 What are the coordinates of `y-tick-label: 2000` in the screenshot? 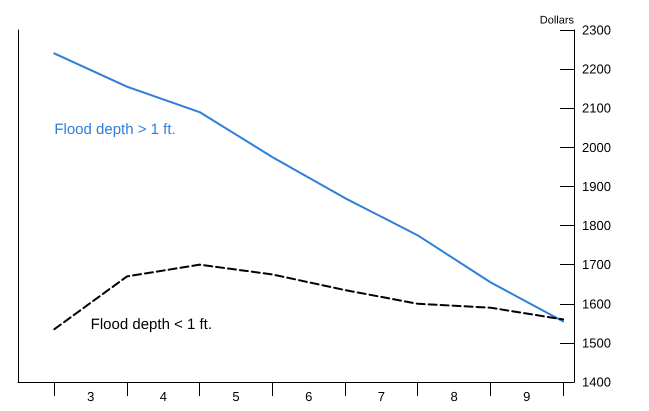 It's located at (596, 147).